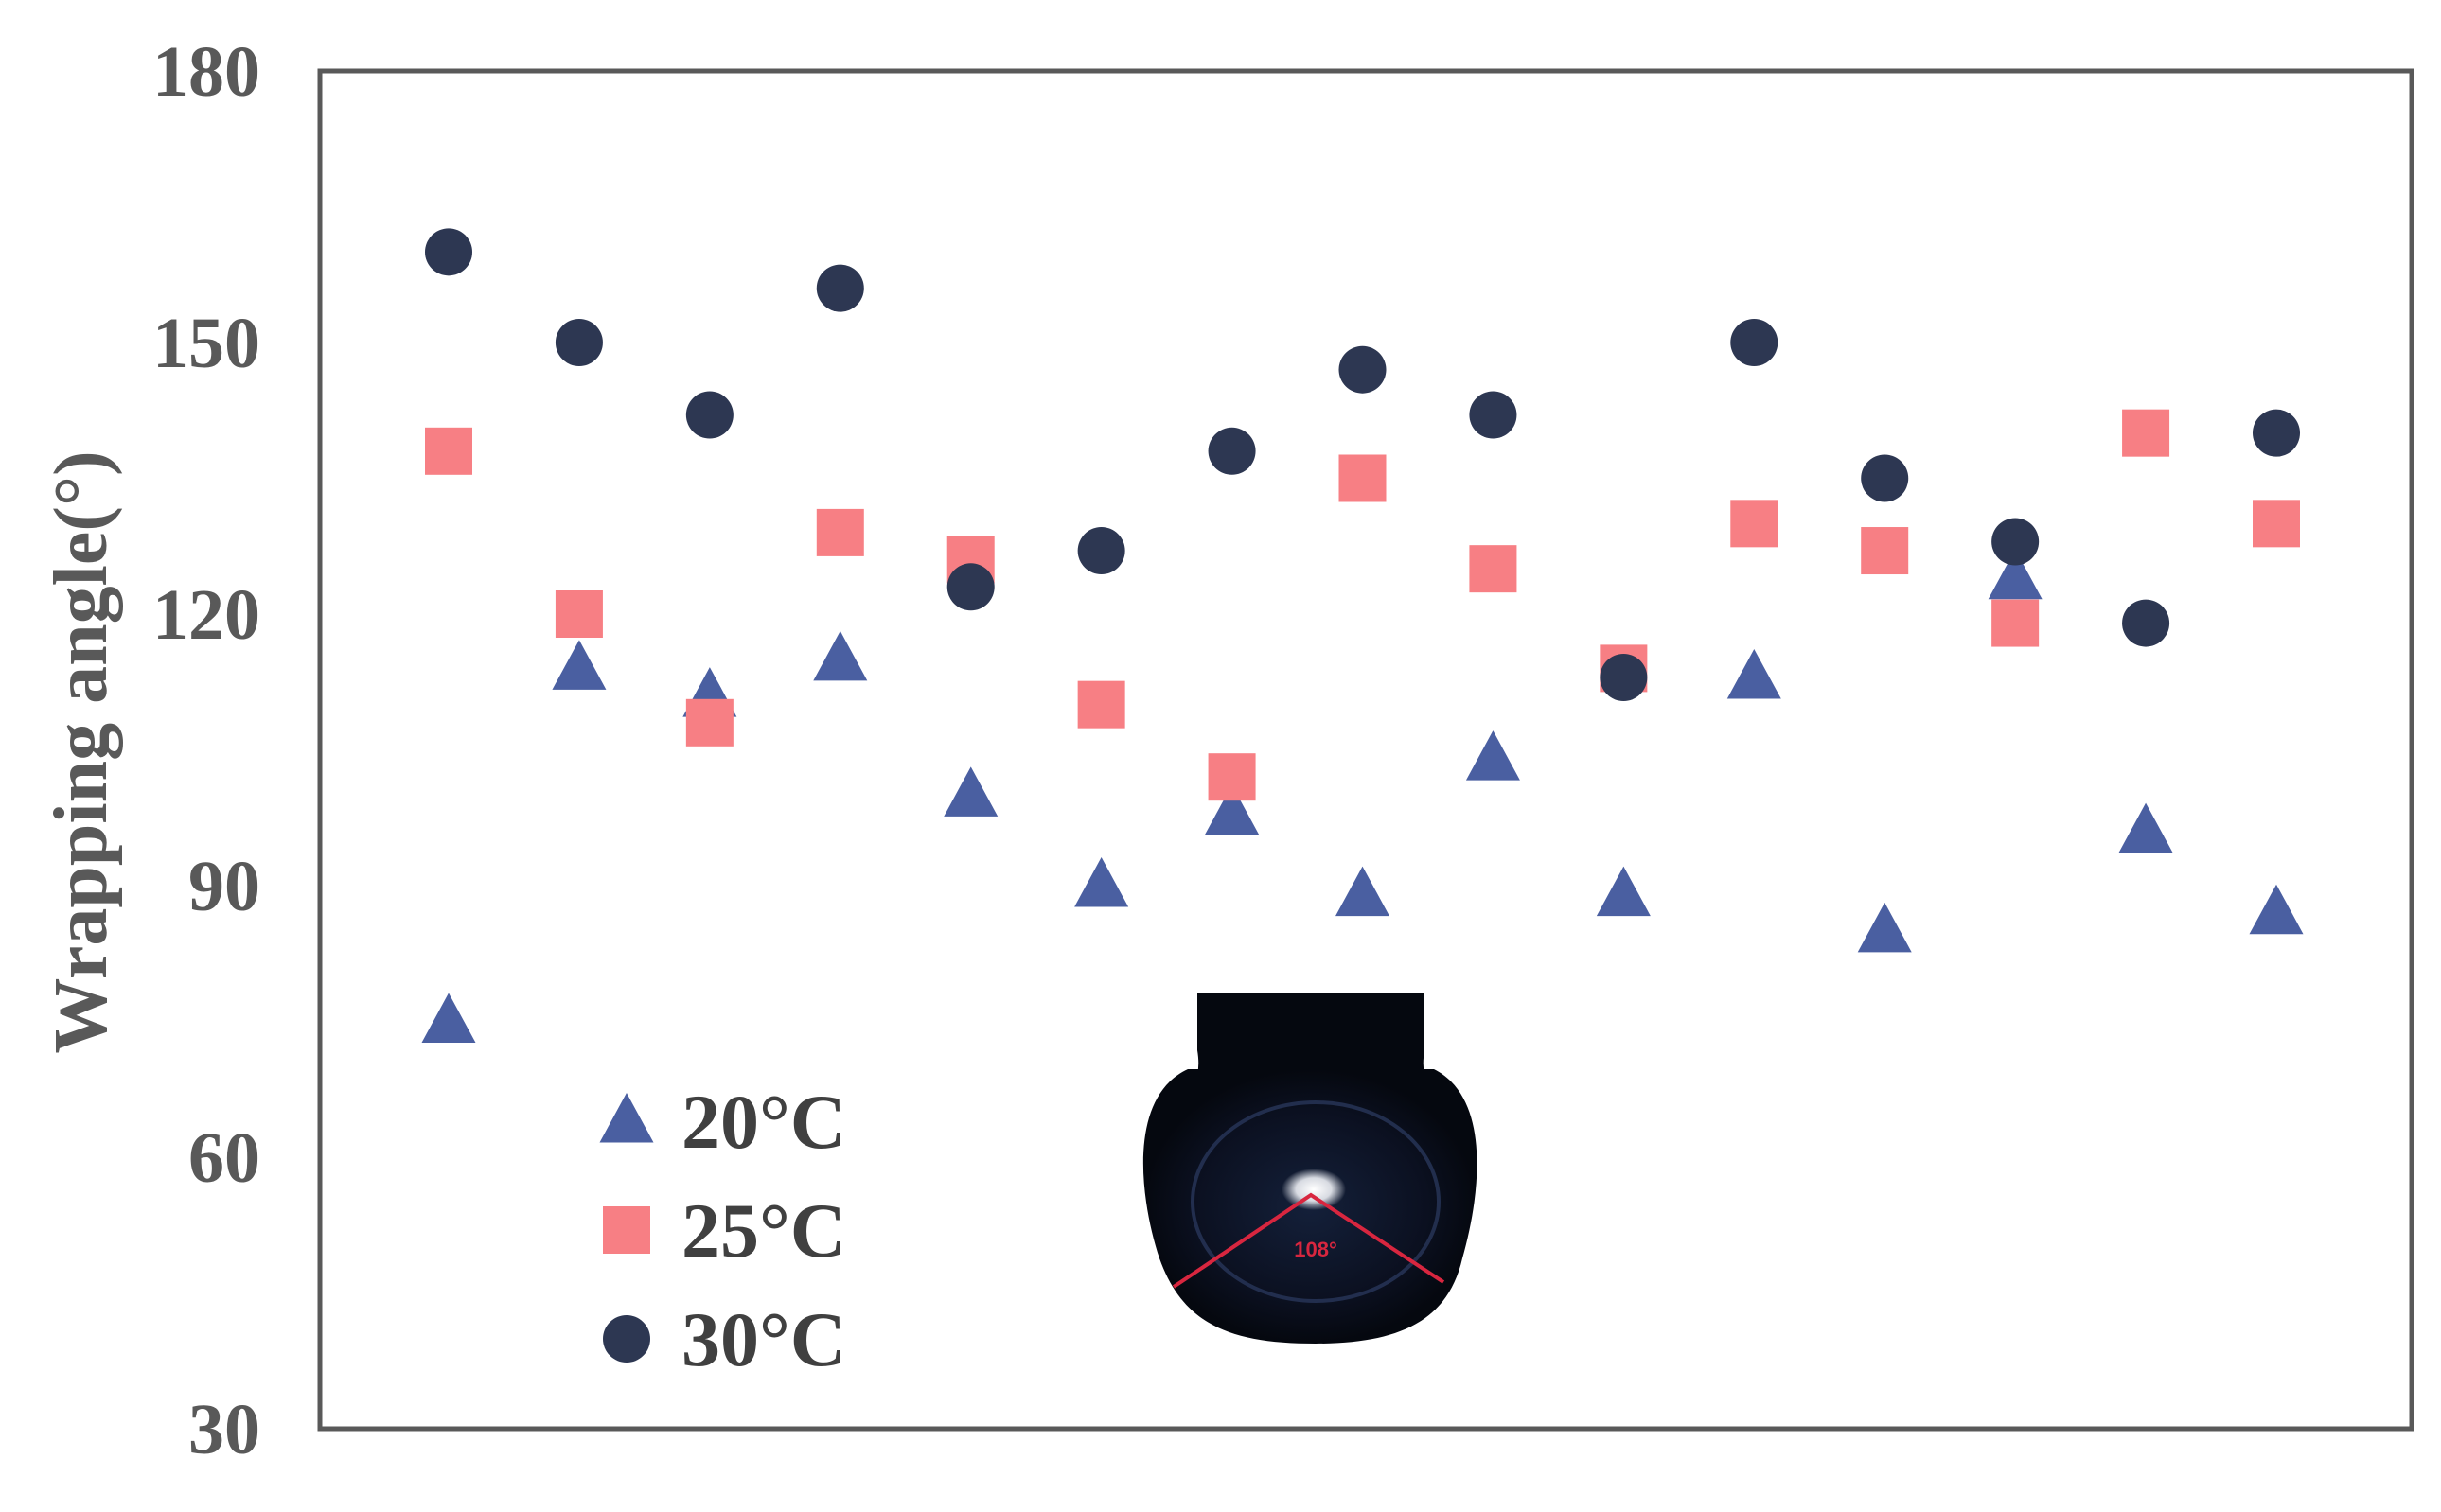 The image size is (2441, 1512). Describe the element at coordinates (626, 1230) in the screenshot. I see `legend-marker-square` at that location.